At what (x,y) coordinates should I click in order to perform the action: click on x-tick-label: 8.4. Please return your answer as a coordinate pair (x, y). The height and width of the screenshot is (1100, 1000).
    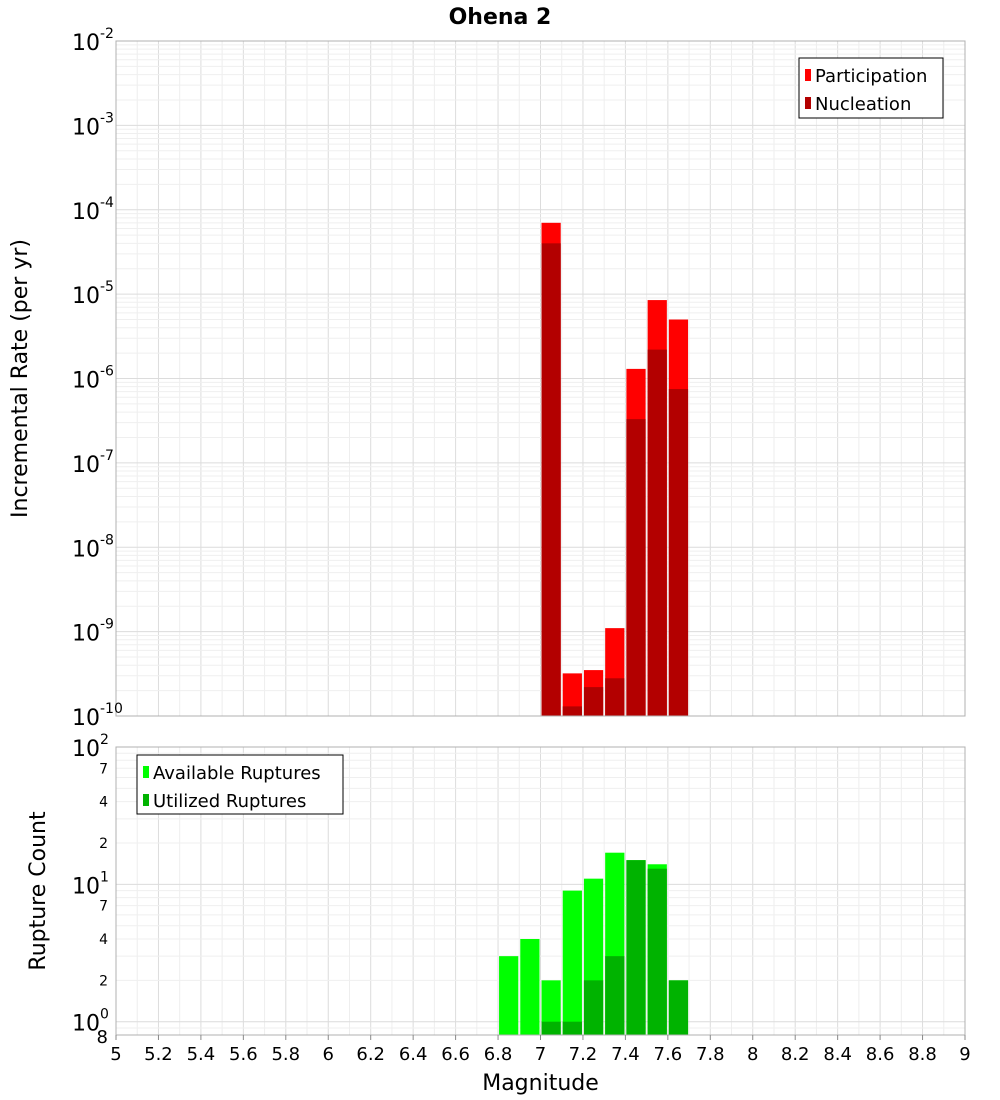
    Looking at the image, I should click on (837, 1054).